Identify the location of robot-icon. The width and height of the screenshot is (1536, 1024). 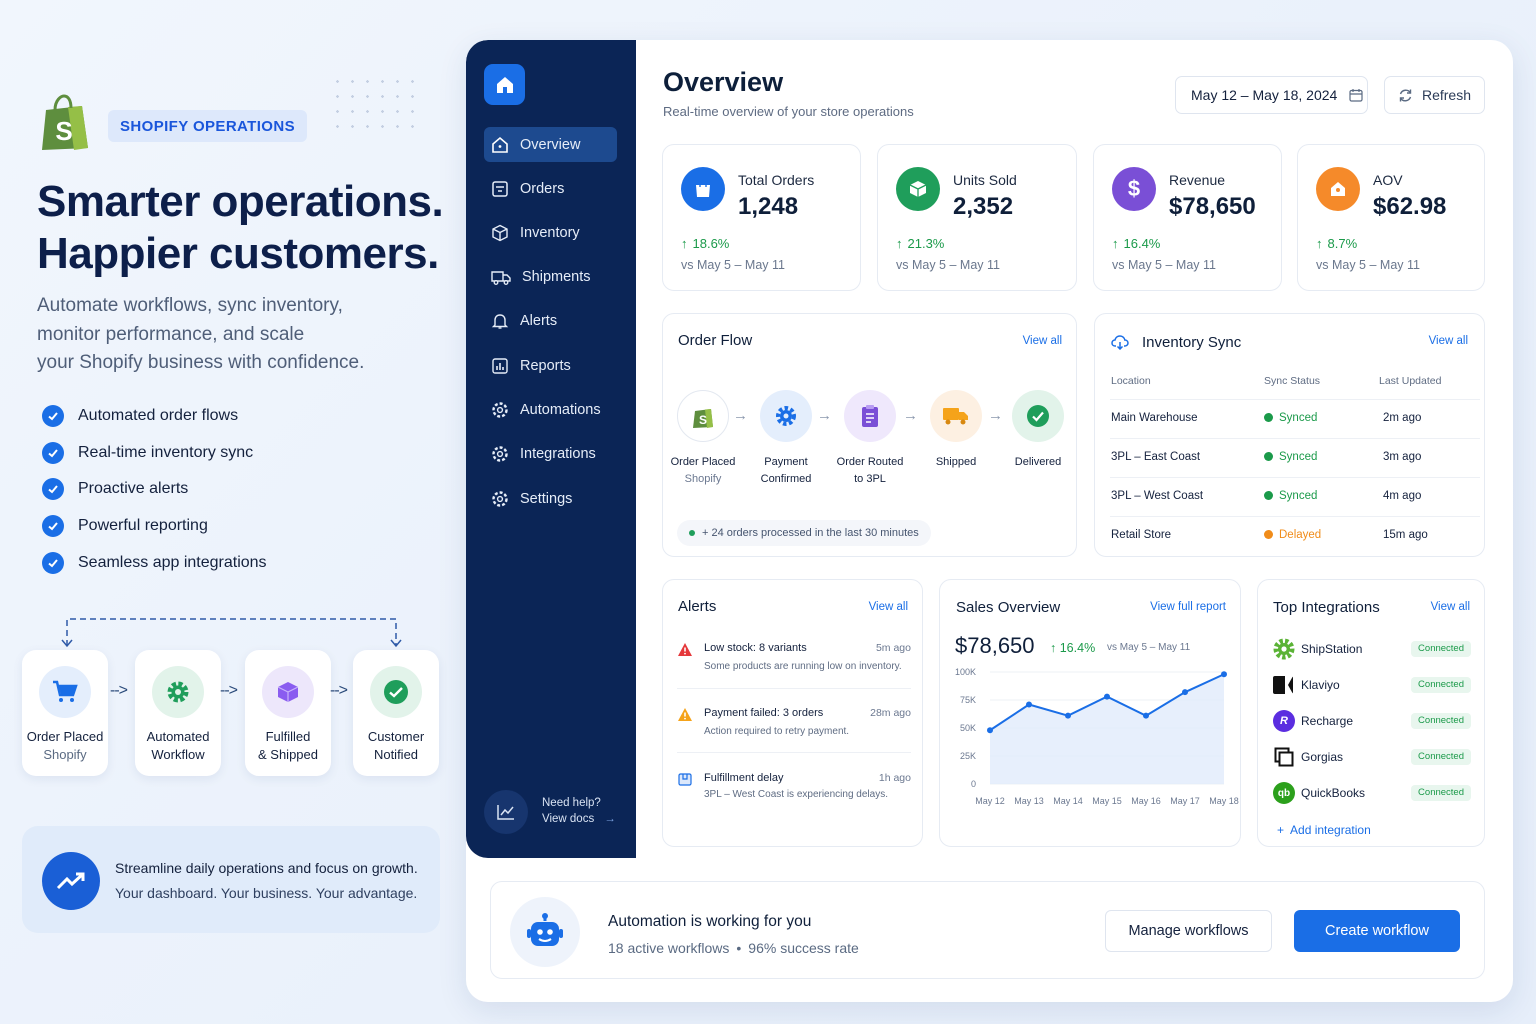
(545, 932).